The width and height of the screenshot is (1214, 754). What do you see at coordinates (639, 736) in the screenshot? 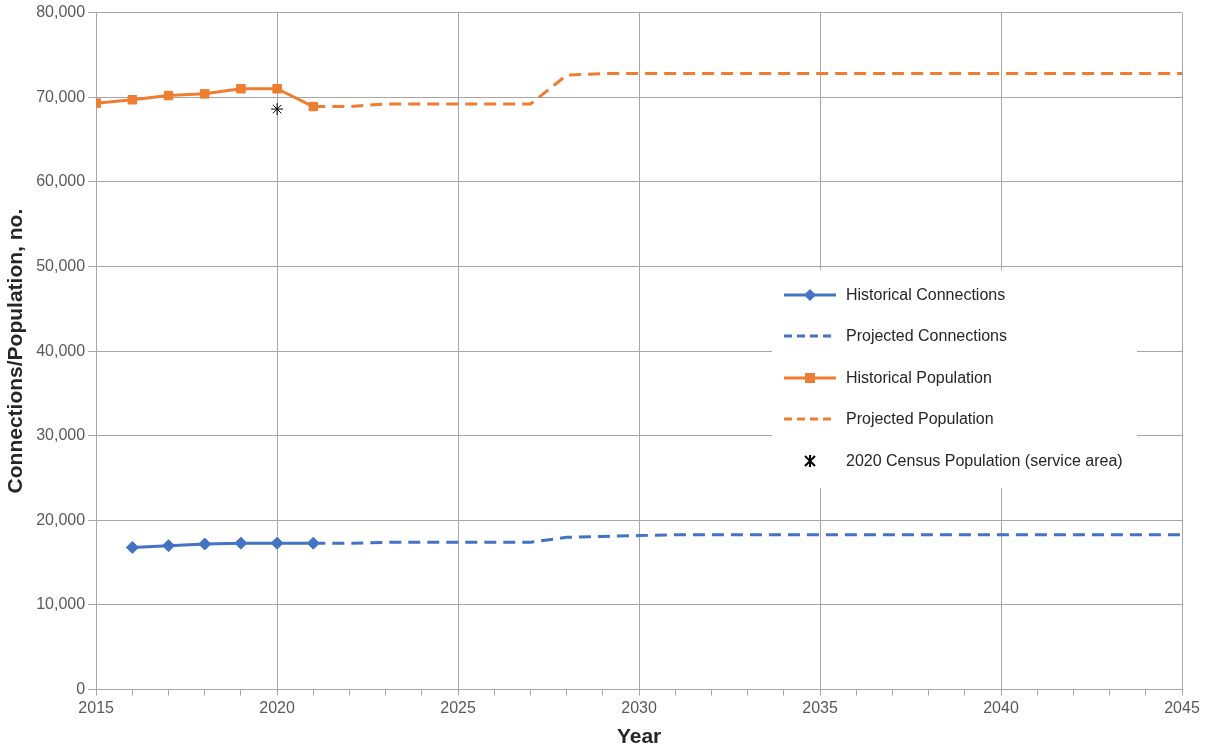
I see `x-axis-title: Year` at bounding box center [639, 736].